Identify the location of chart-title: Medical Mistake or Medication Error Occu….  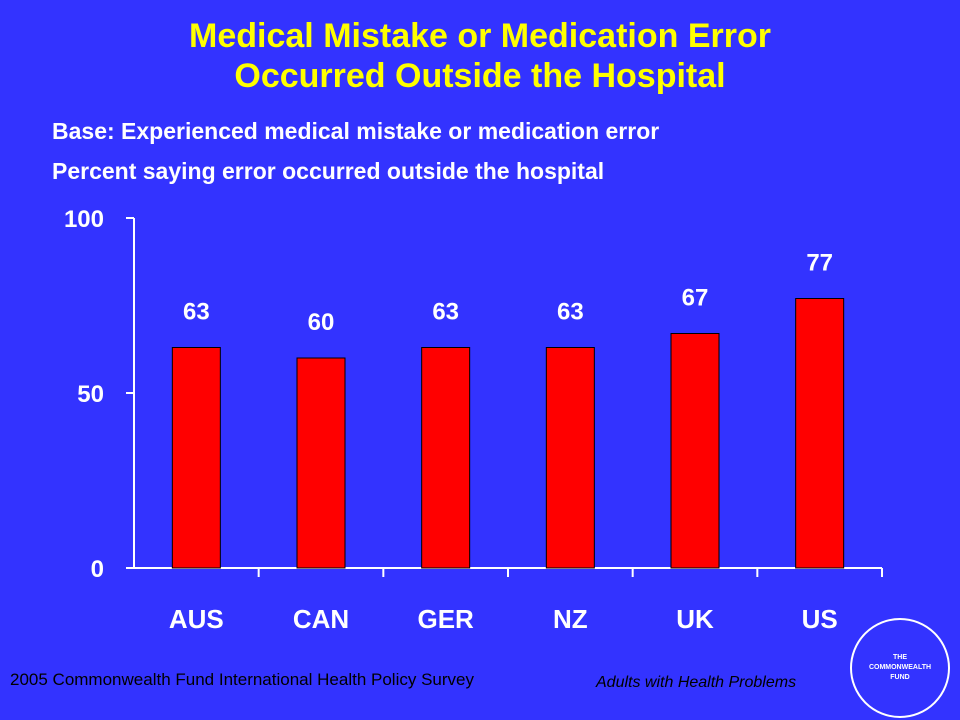
(480, 56).